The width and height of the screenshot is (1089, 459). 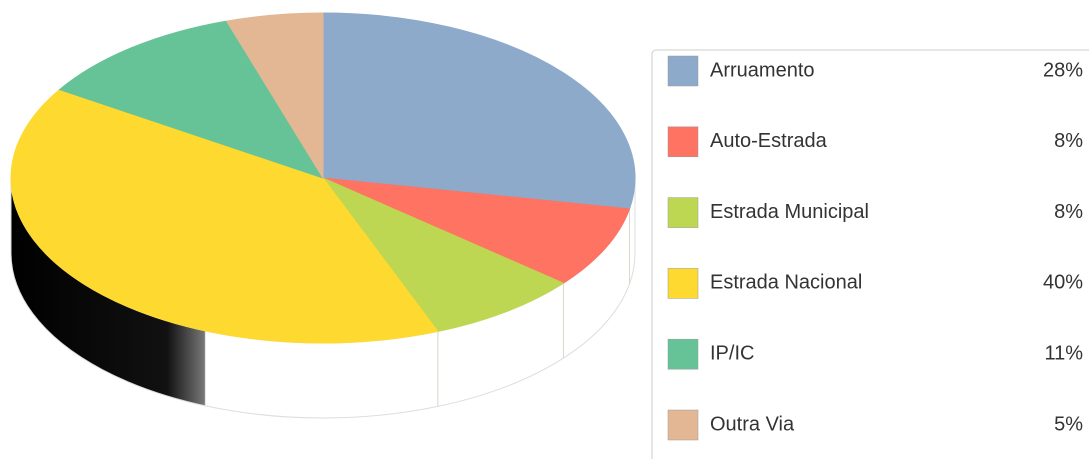 I want to click on legend-label: Outra Via, so click(x=752, y=424).